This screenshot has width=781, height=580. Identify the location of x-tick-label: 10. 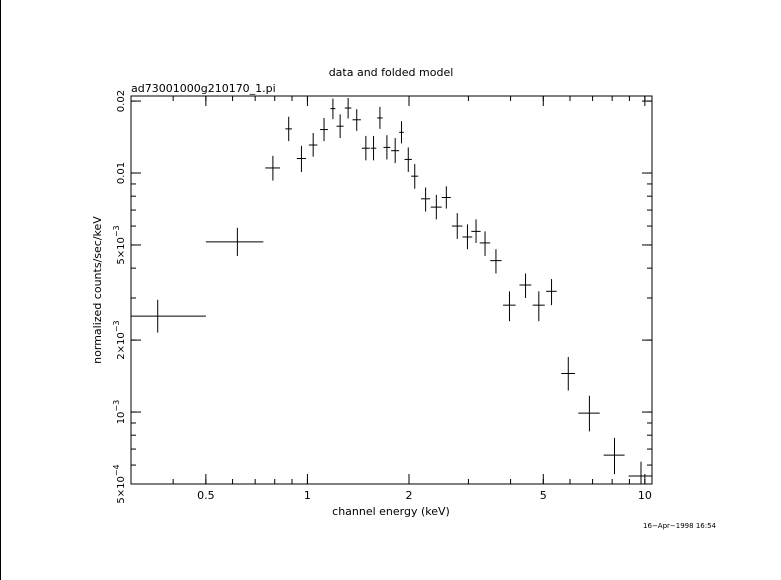
(645, 495).